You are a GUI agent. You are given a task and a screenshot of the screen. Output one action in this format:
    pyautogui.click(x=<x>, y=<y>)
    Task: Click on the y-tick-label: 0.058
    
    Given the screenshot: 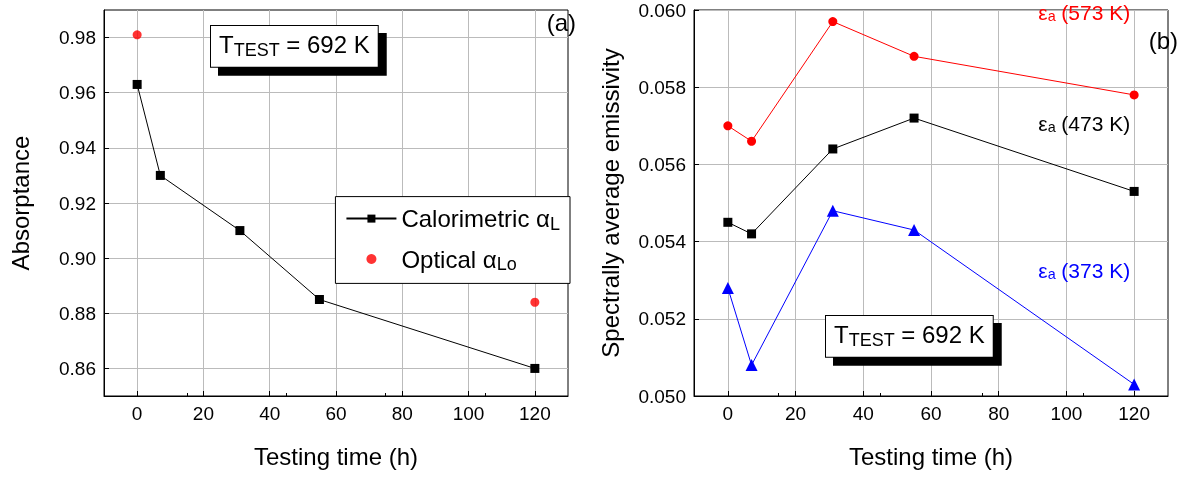 What is the action you would take?
    pyautogui.click(x=662, y=87)
    